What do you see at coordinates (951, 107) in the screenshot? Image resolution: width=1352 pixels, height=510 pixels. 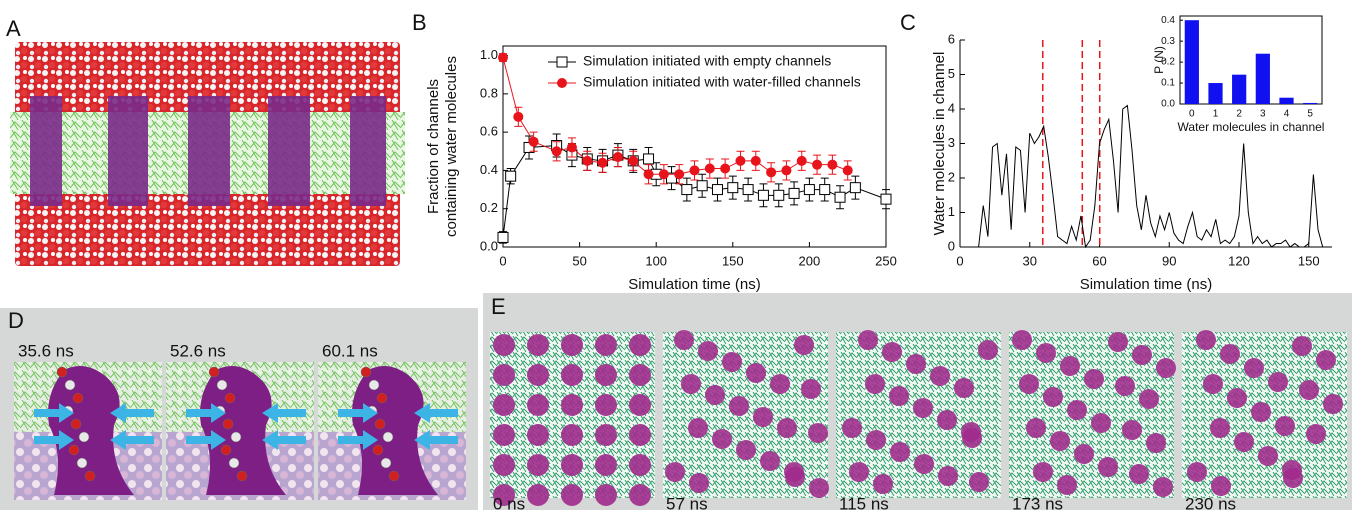 I see `y-tick-label: 4` at bounding box center [951, 107].